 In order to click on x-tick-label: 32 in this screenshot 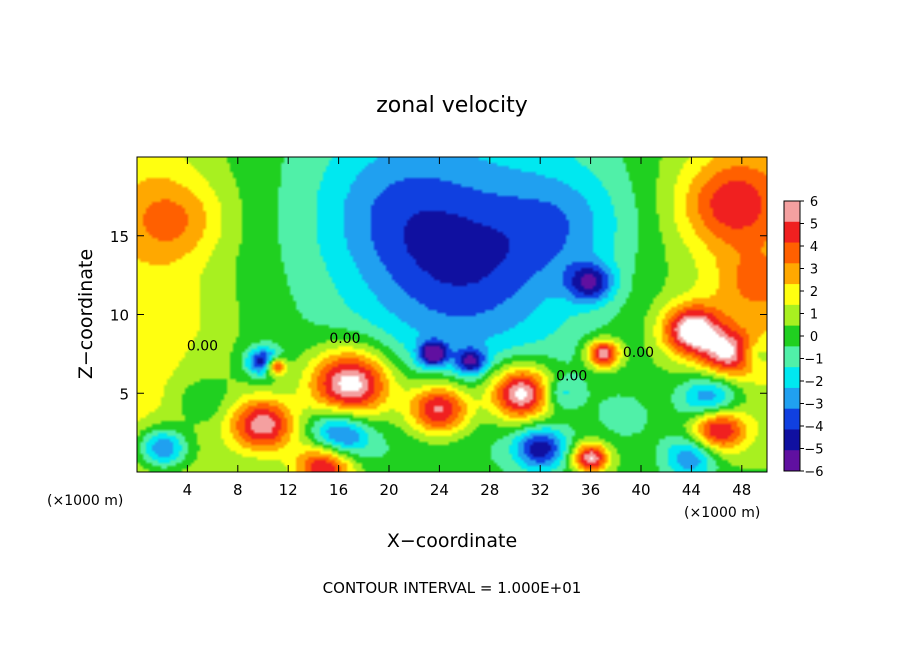, I will do `click(540, 490)`.